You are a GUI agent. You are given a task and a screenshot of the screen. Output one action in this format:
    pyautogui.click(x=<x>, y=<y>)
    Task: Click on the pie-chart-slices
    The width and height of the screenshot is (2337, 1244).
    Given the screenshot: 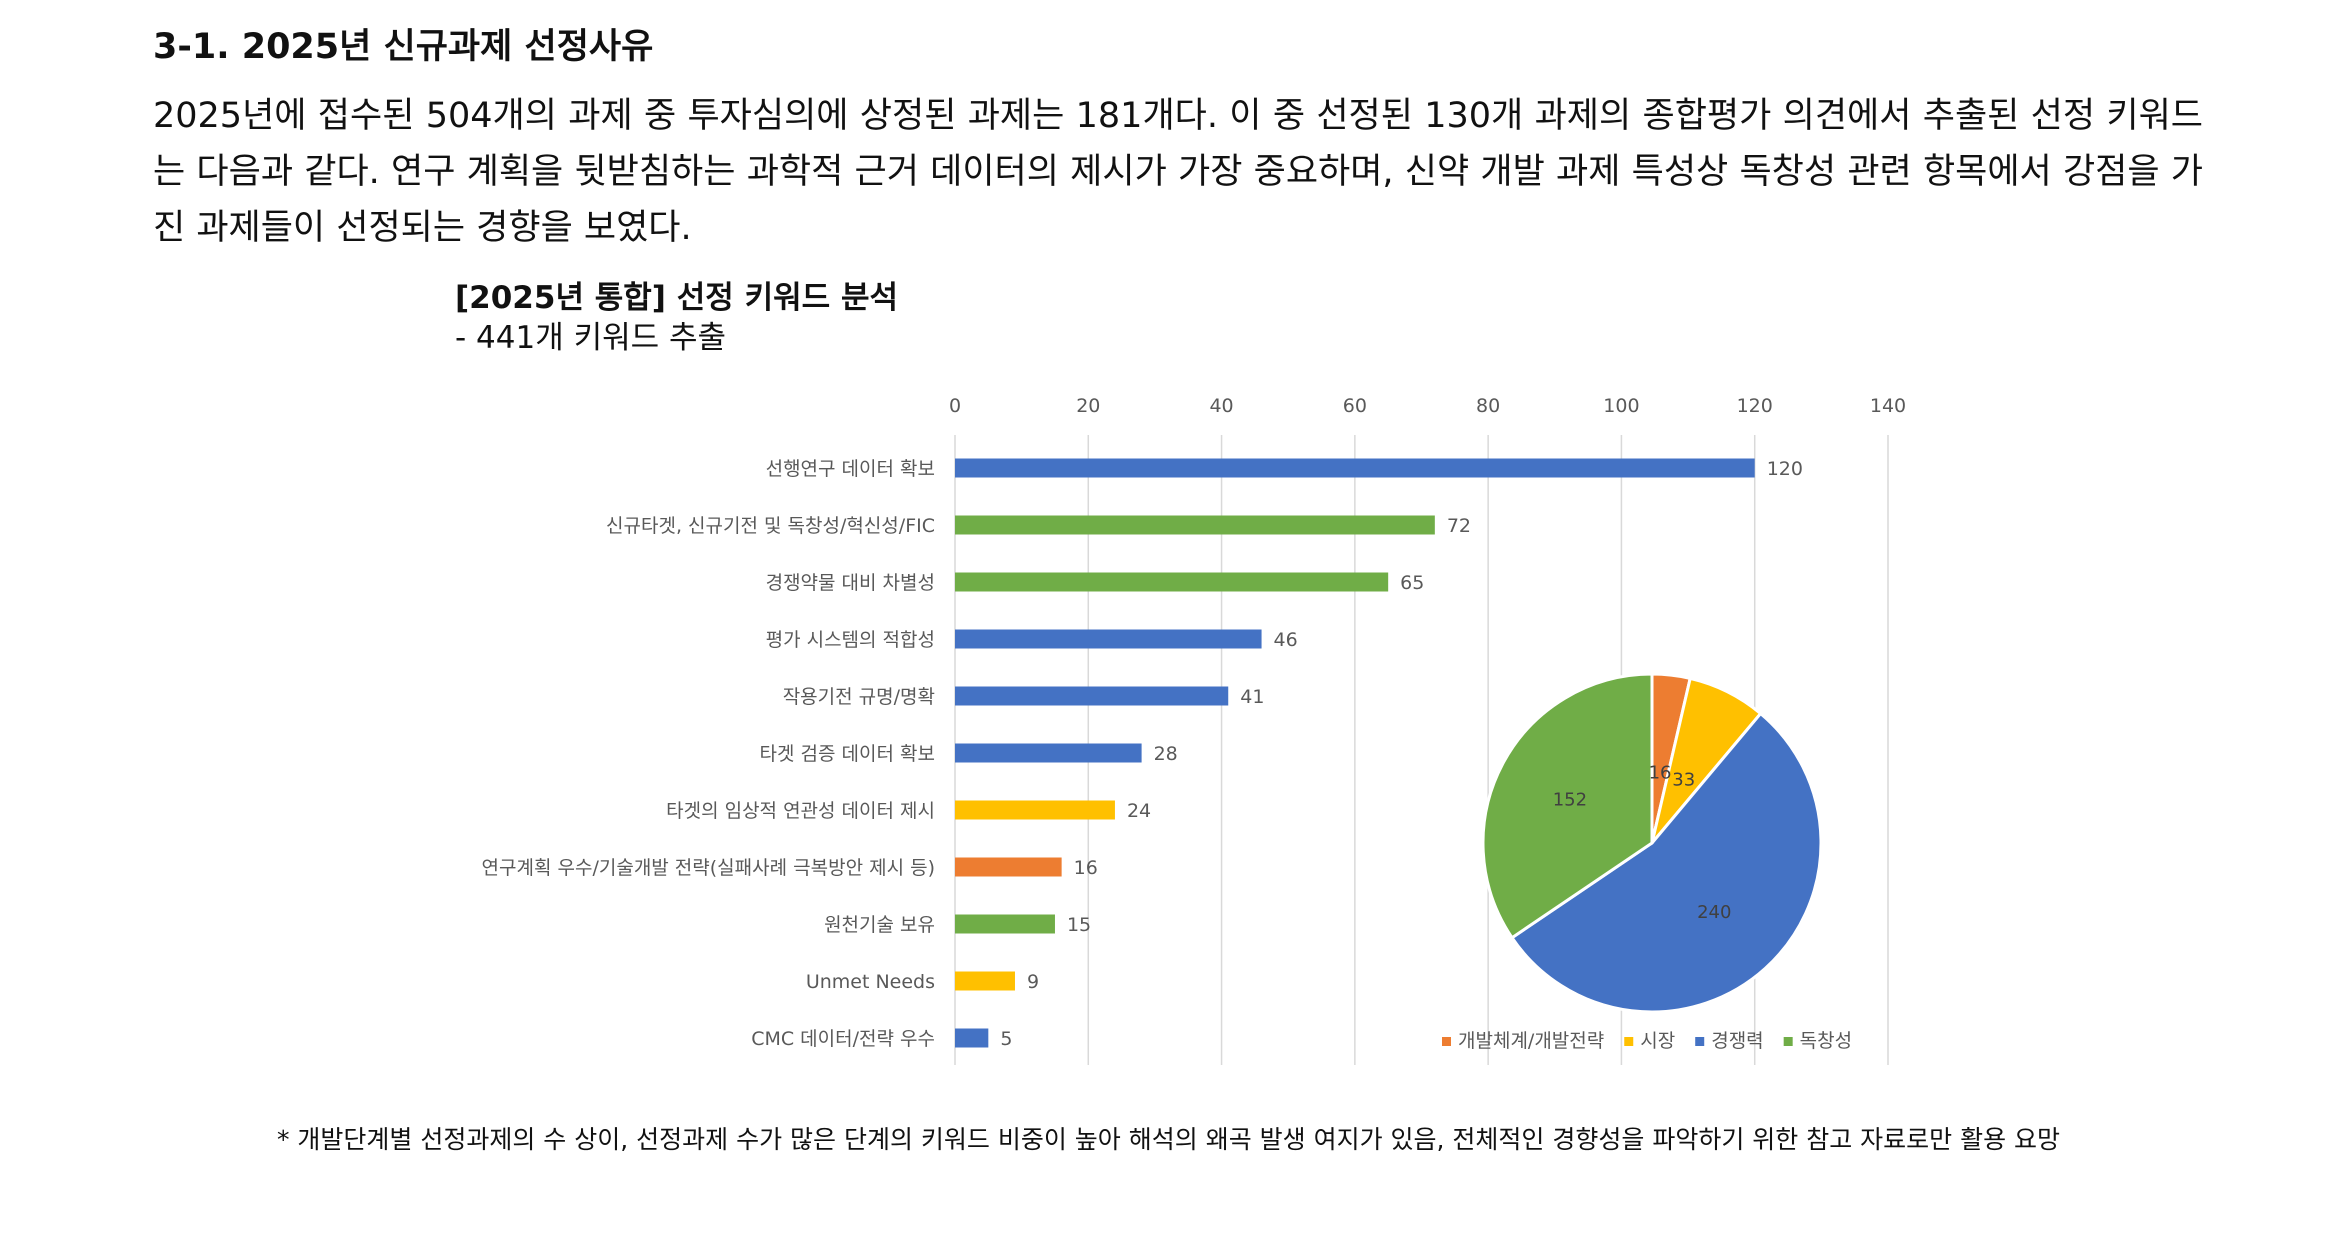 What is the action you would take?
    pyautogui.click(x=1652, y=843)
    